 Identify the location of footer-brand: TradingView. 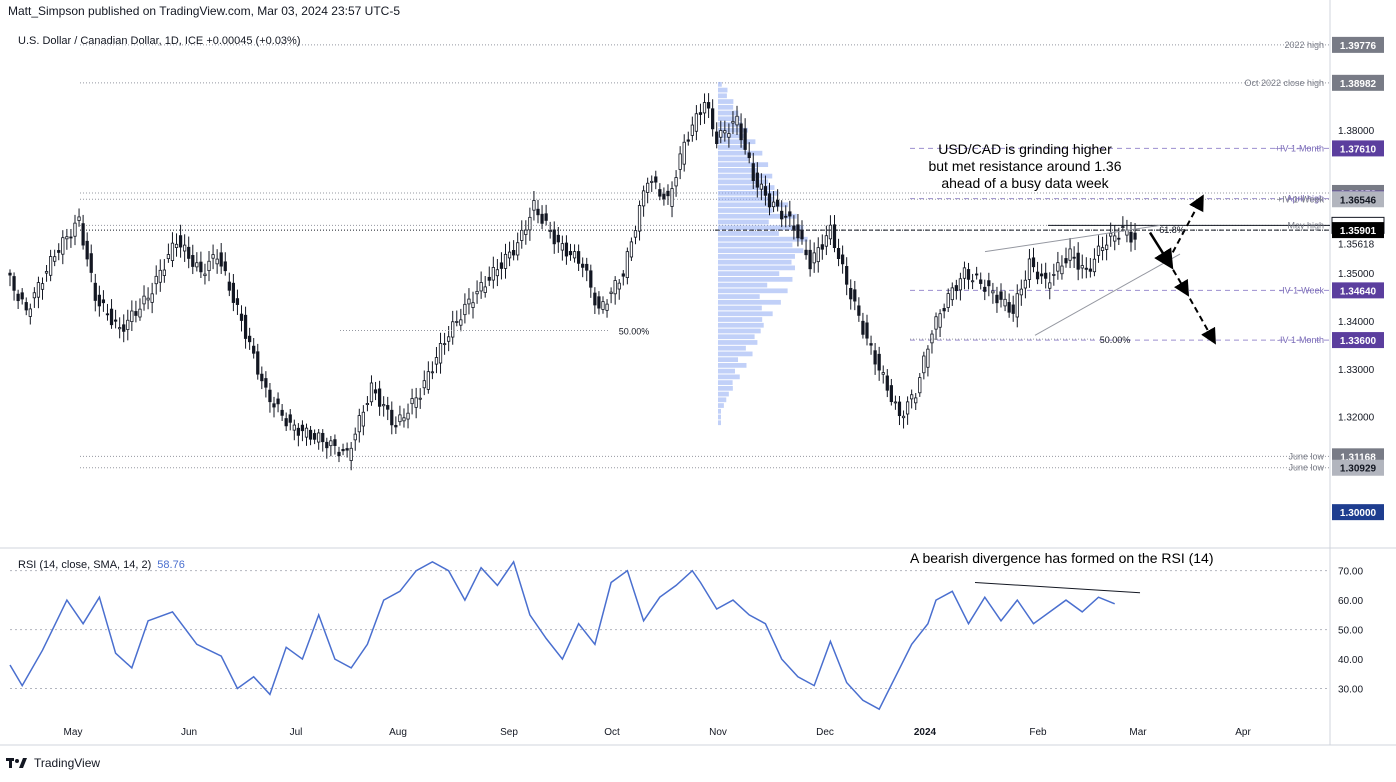
(67, 763).